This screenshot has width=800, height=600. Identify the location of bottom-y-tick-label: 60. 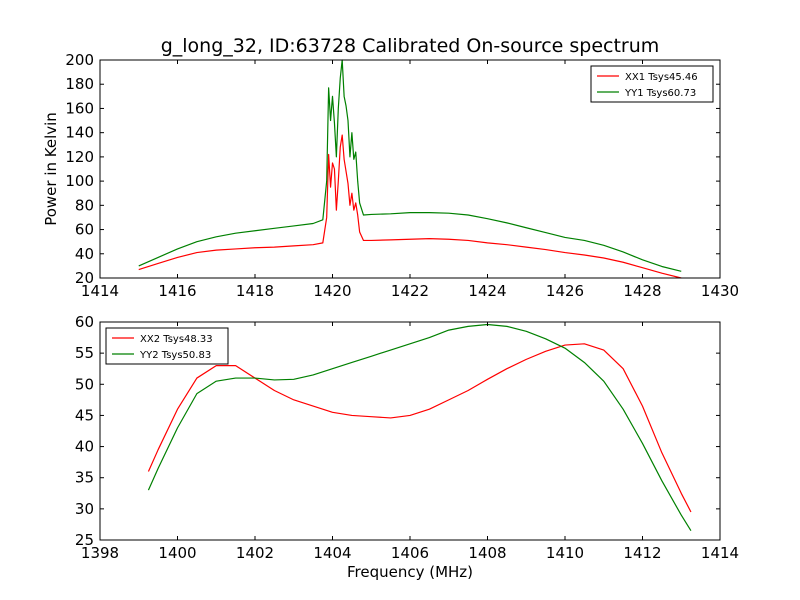
(84, 322).